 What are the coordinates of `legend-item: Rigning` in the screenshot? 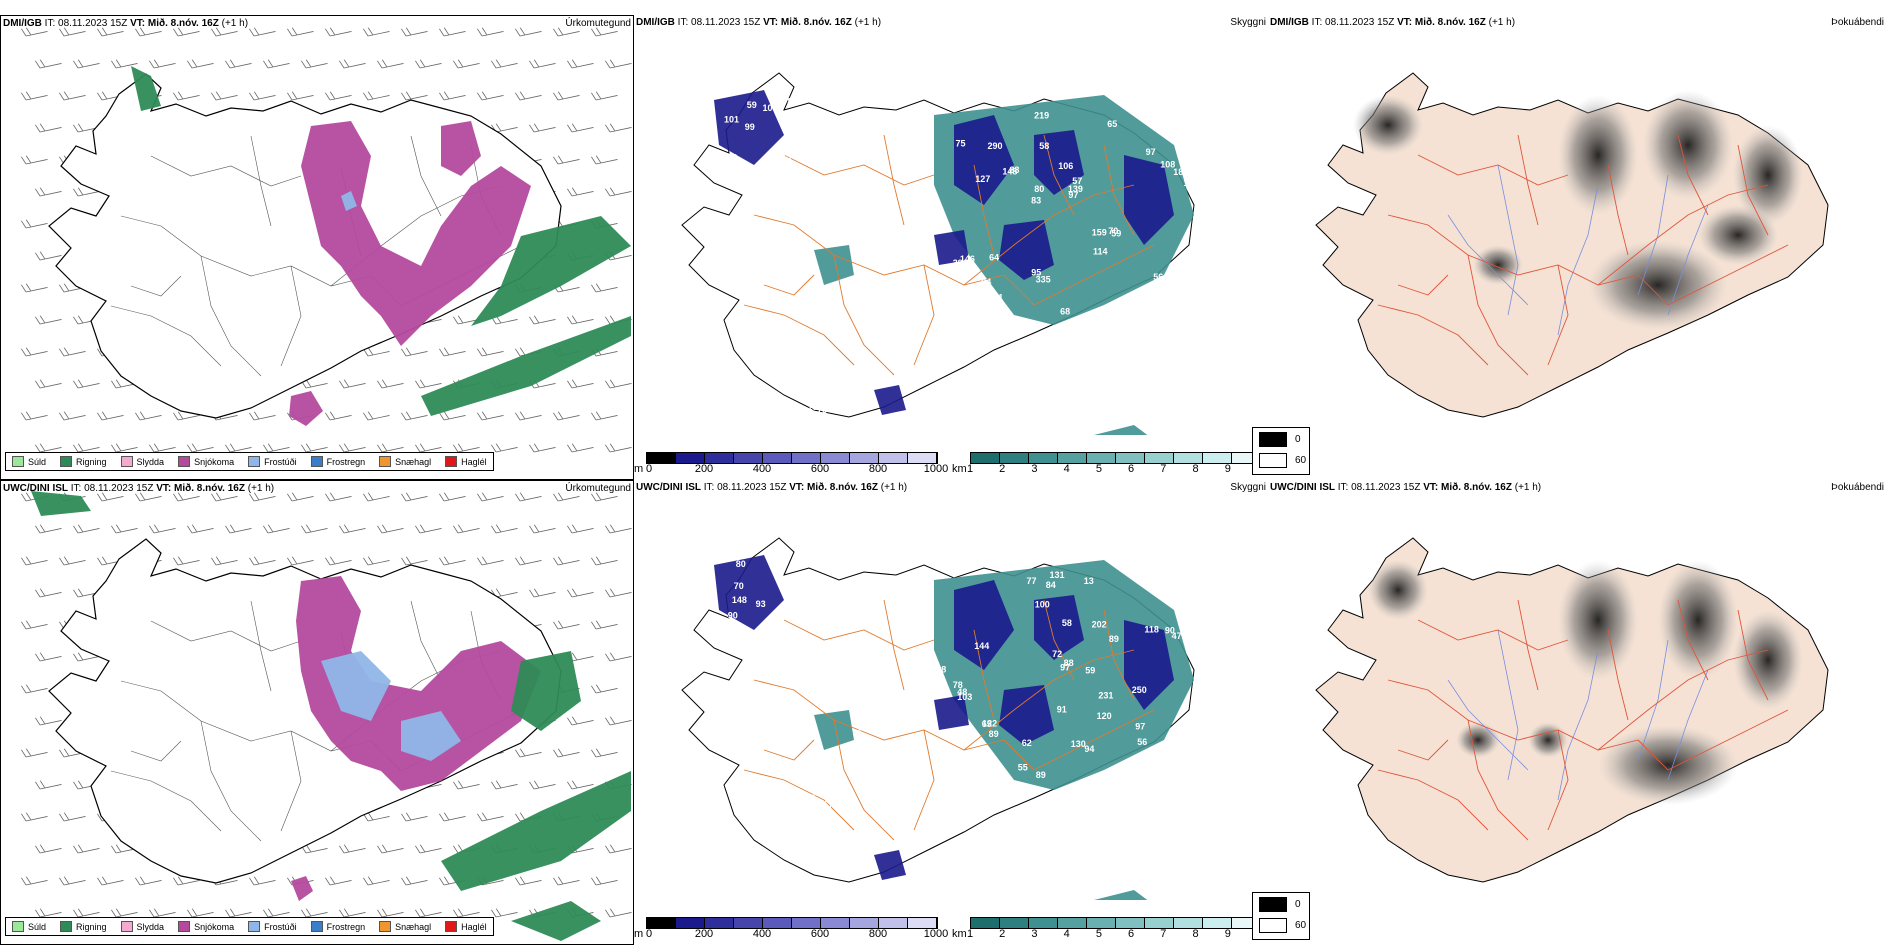 It's located at (83, 461).